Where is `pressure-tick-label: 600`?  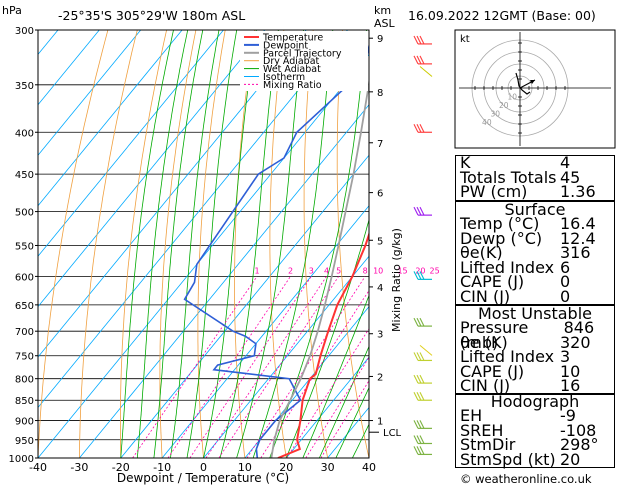
pressure-tick-label: 600 is located at coordinates (24, 277).